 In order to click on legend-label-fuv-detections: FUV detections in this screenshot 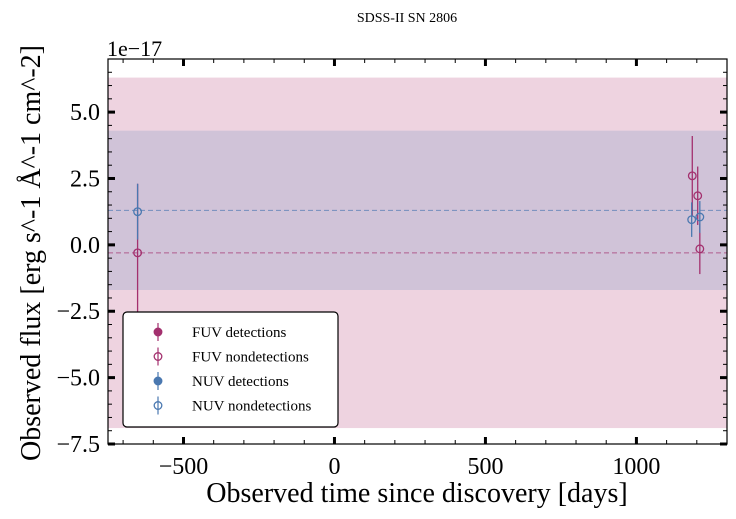, I will do `click(239, 333)`.